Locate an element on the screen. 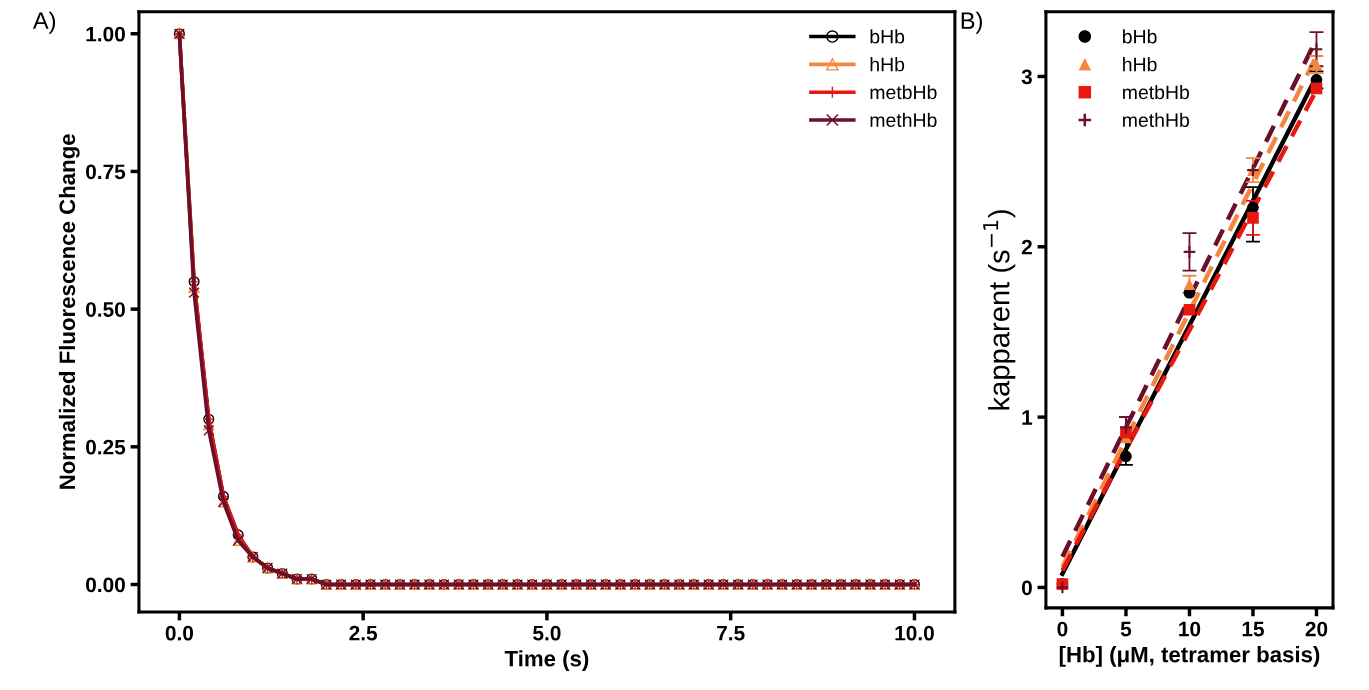  x-tick-label: 20 is located at coordinates (1316, 629).